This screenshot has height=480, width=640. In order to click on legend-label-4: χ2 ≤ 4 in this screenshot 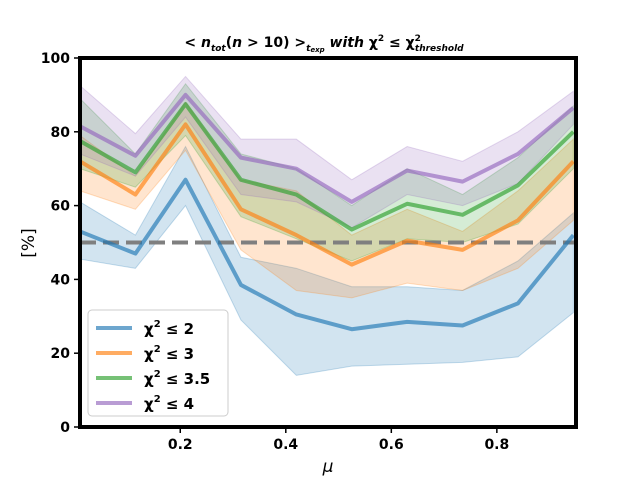, I will do `click(169, 403)`.